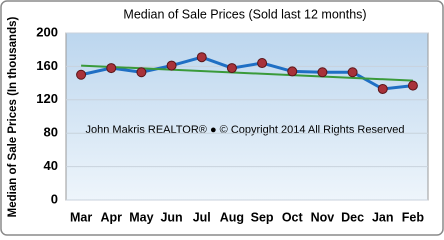 This screenshot has height=240, width=444. Describe the element at coordinates (383, 217) in the screenshot. I see `x-tick-label: Jan` at that location.